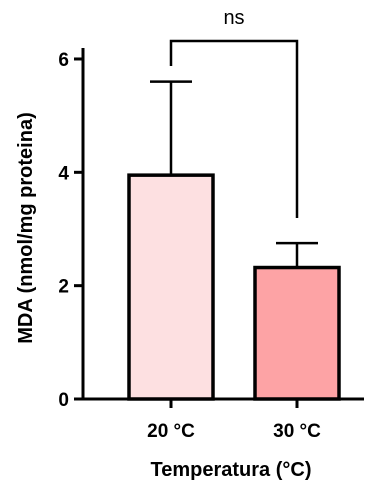  What do you see at coordinates (231, 470) in the screenshot?
I see `x-axis-title: Temperatura (°C)` at bounding box center [231, 470].